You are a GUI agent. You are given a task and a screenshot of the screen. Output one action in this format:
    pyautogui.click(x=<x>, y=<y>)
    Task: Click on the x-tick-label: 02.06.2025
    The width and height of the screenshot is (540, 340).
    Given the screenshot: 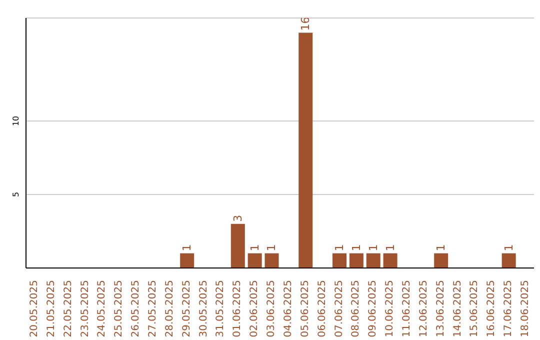 What is the action you would take?
    pyautogui.click(x=254, y=309)
    